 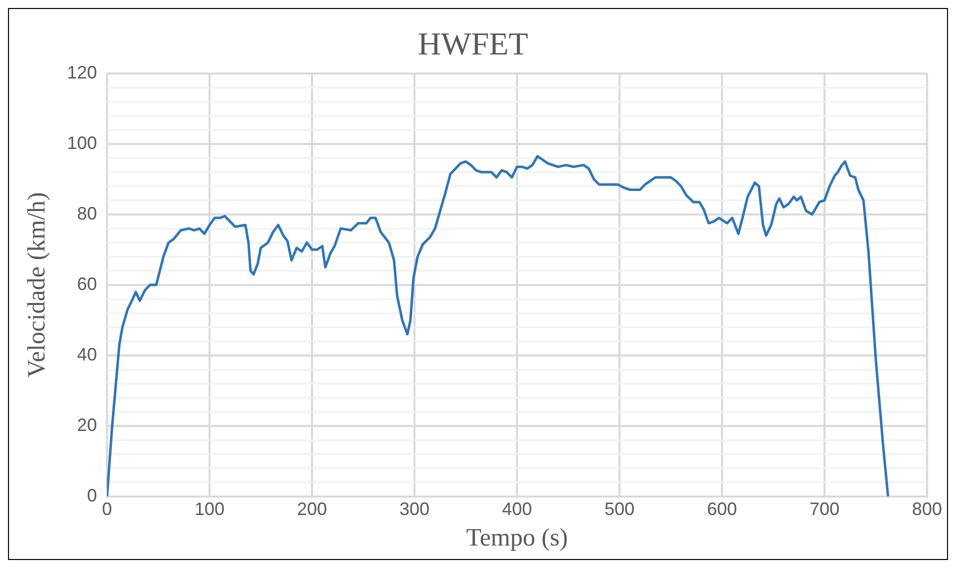 I want to click on chart-title: HWFET, so click(x=473, y=44).